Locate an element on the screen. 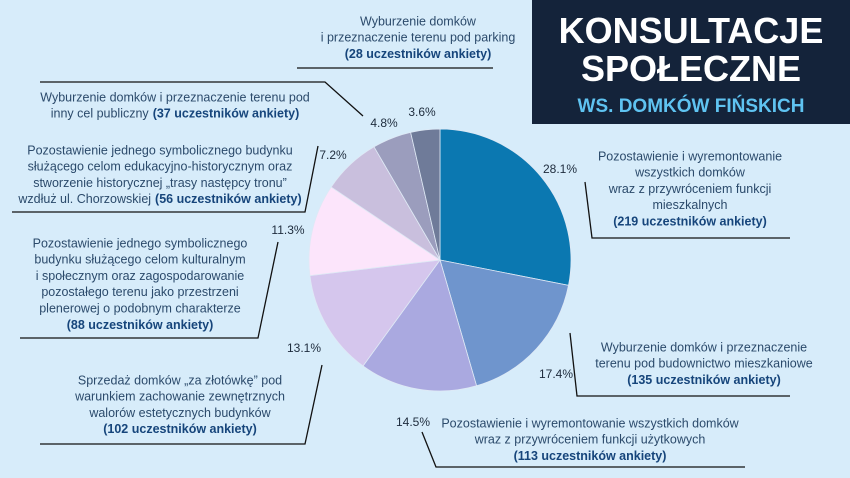 Image resolution: width=850 pixels, height=478 pixels. label-line: wraz z przywróceniem funkcji is located at coordinates (690, 189).